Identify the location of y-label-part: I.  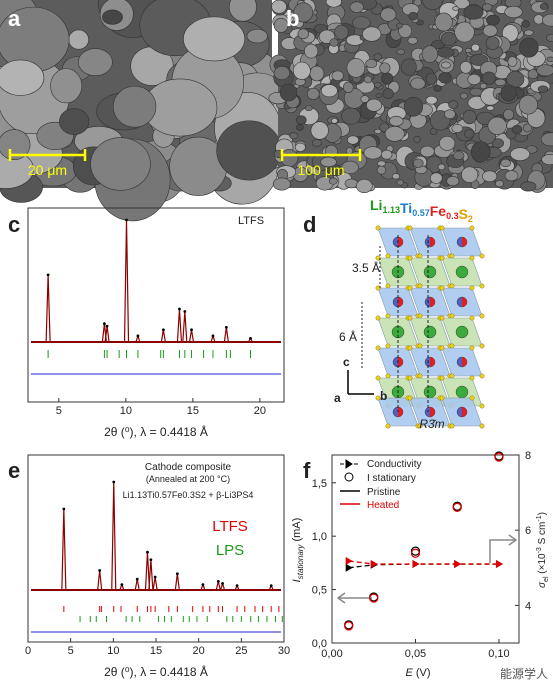
(297, 580).